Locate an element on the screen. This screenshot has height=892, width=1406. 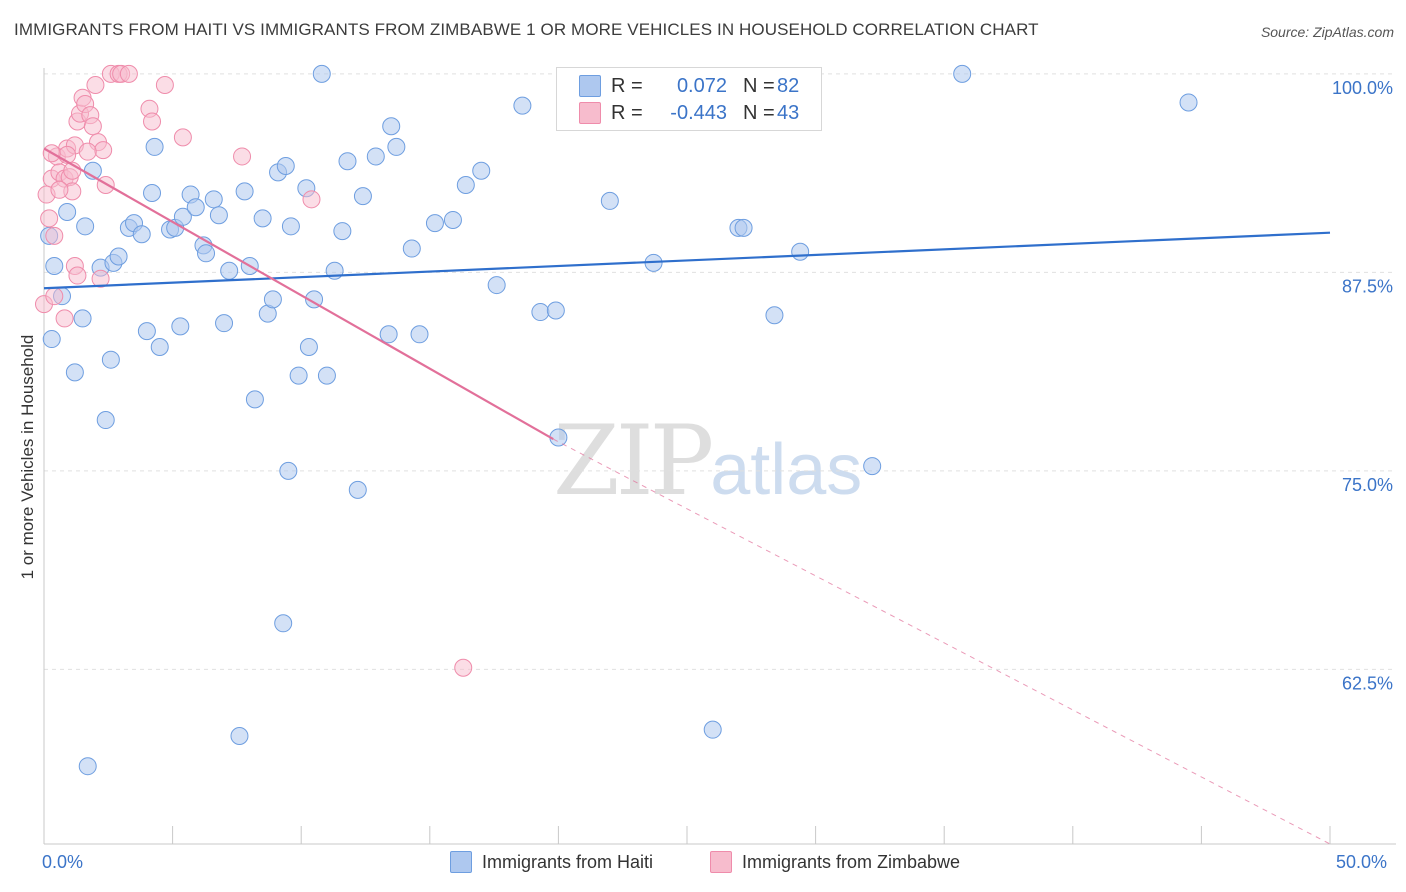
legend-r-value-zimbabwe: -0.443 is located at coordinates (698, 112).